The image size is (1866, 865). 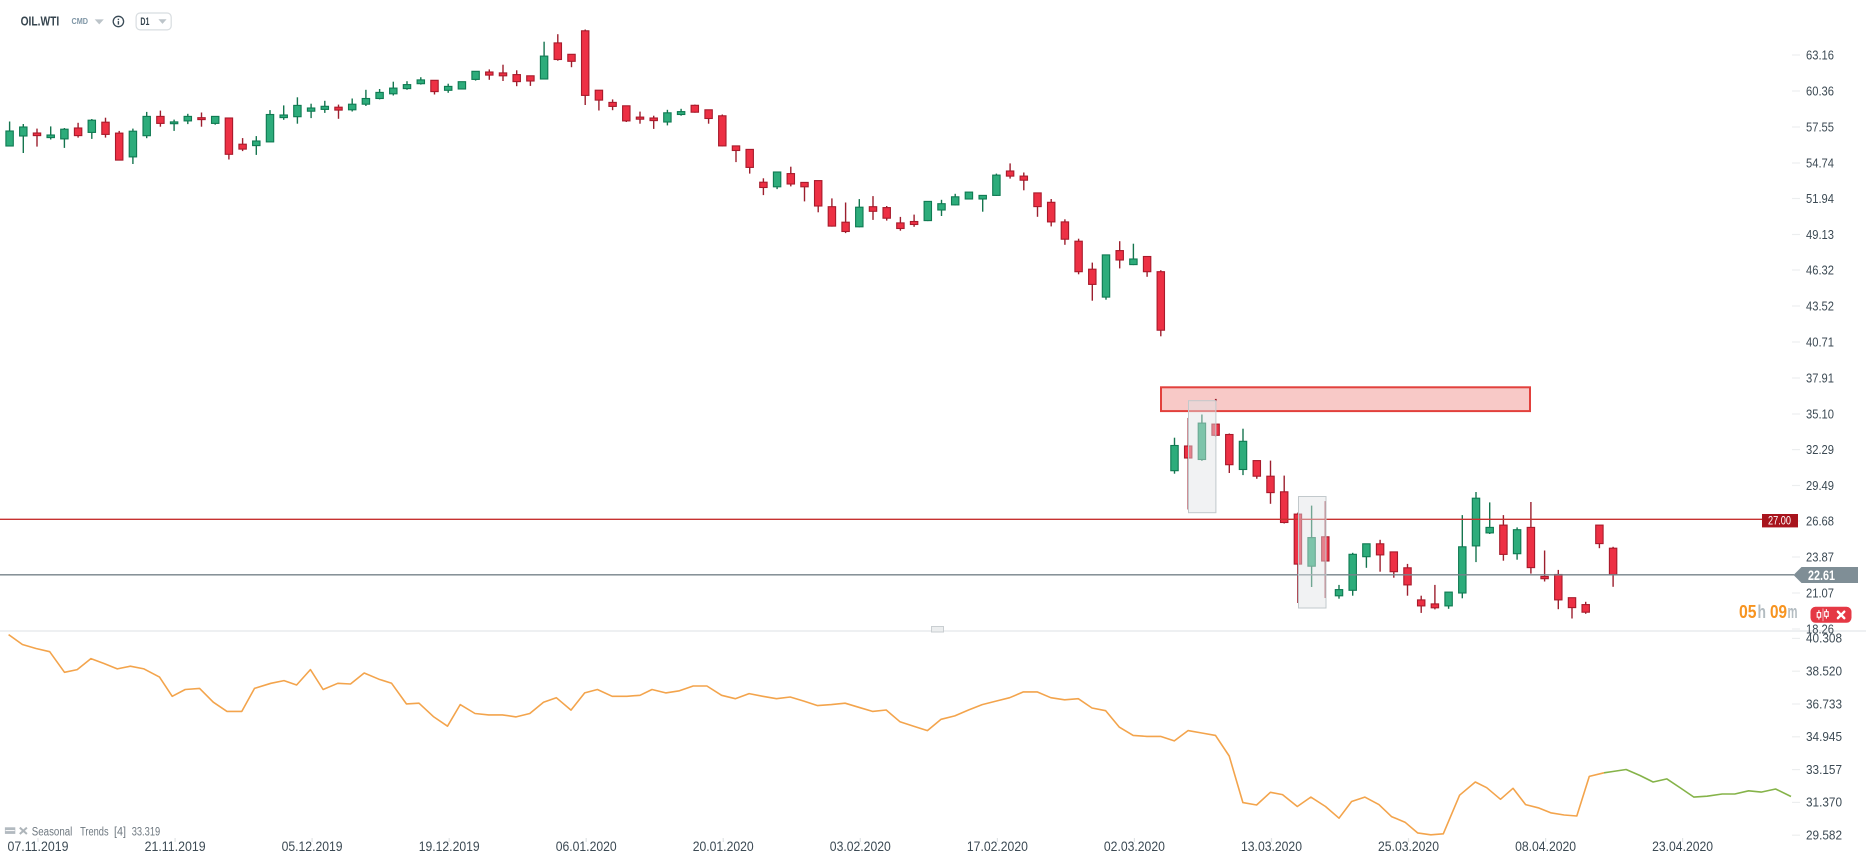 What do you see at coordinates (146, 832) in the screenshot?
I see `svg-text: 33.319` at bounding box center [146, 832].